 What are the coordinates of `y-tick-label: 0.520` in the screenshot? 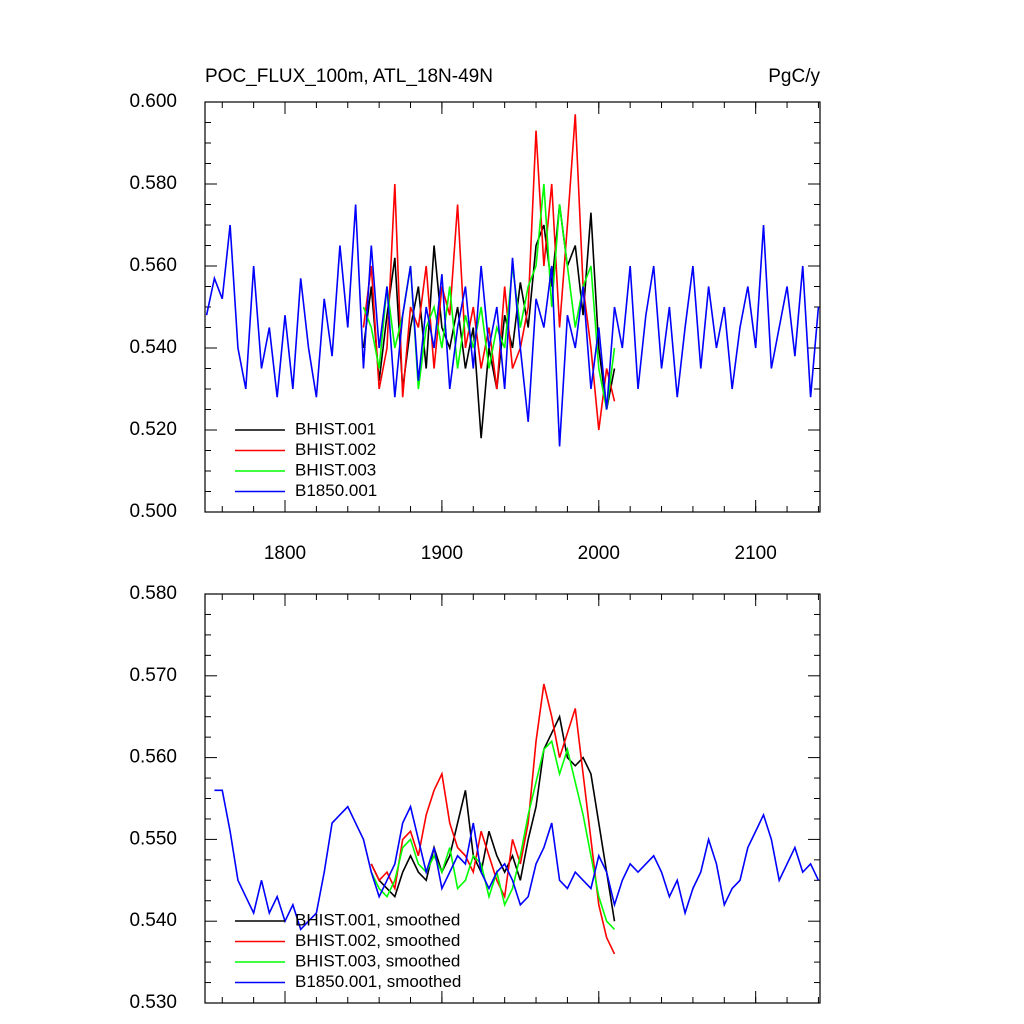 It's located at (153, 429).